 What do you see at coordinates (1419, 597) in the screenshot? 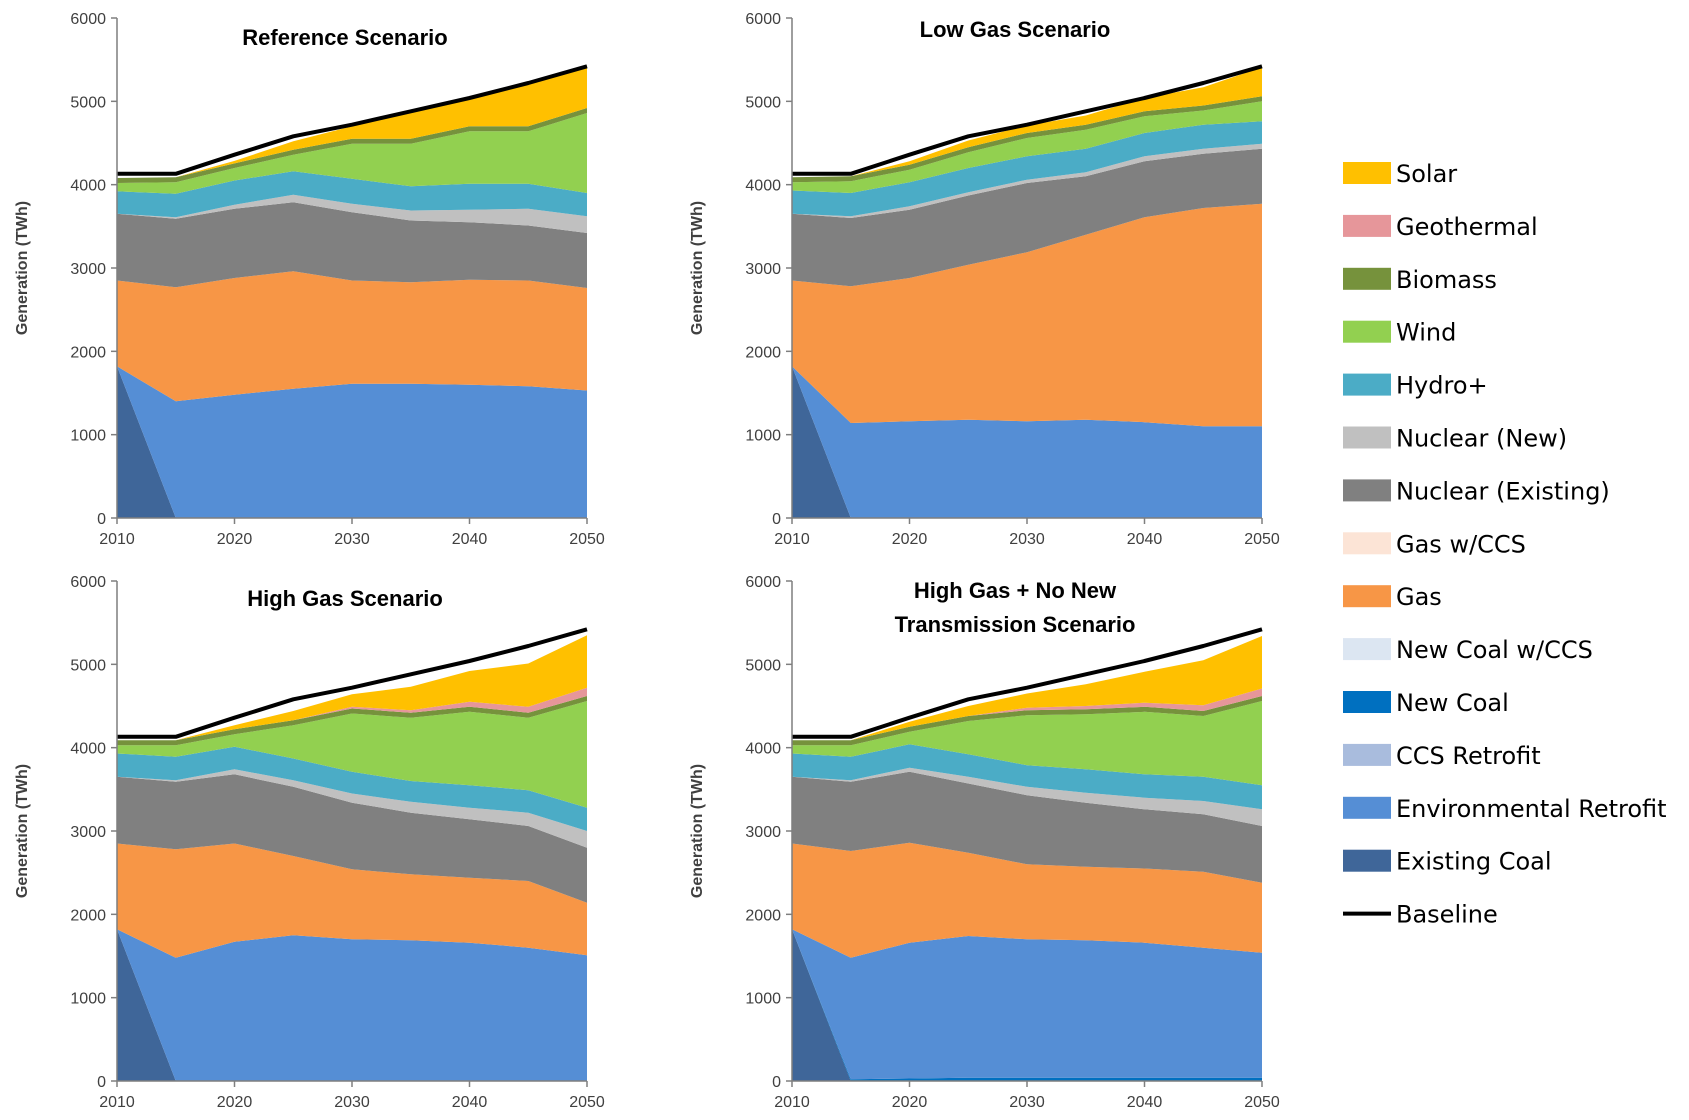
I see `legend-label: Gas` at bounding box center [1419, 597].